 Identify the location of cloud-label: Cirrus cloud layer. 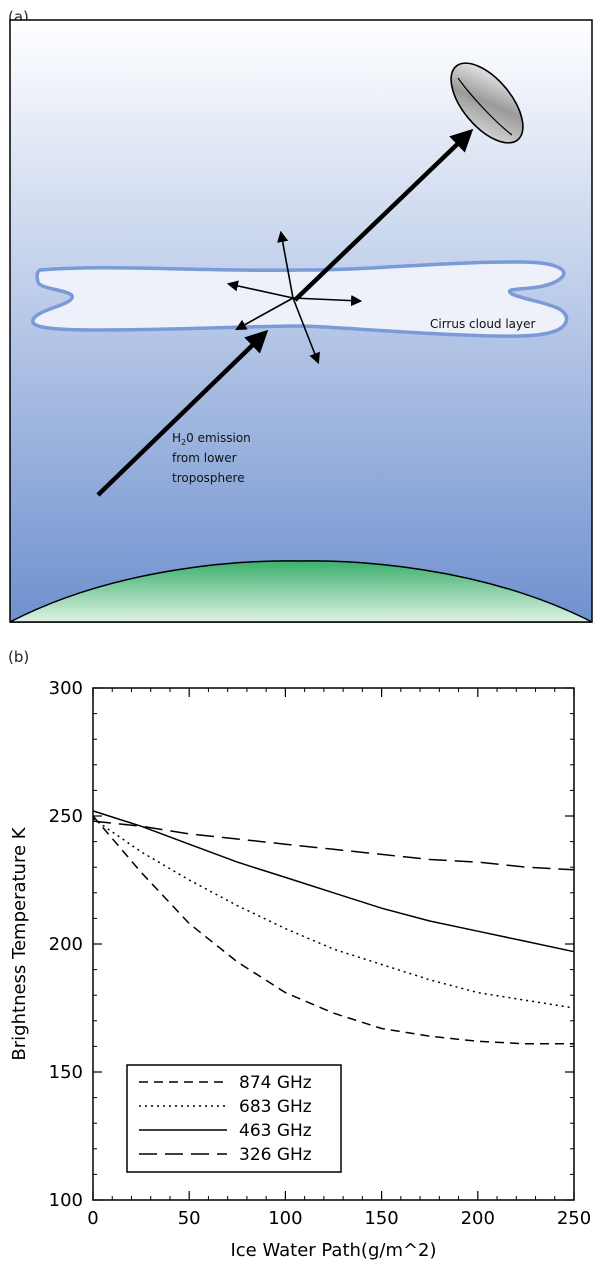
(483, 324).